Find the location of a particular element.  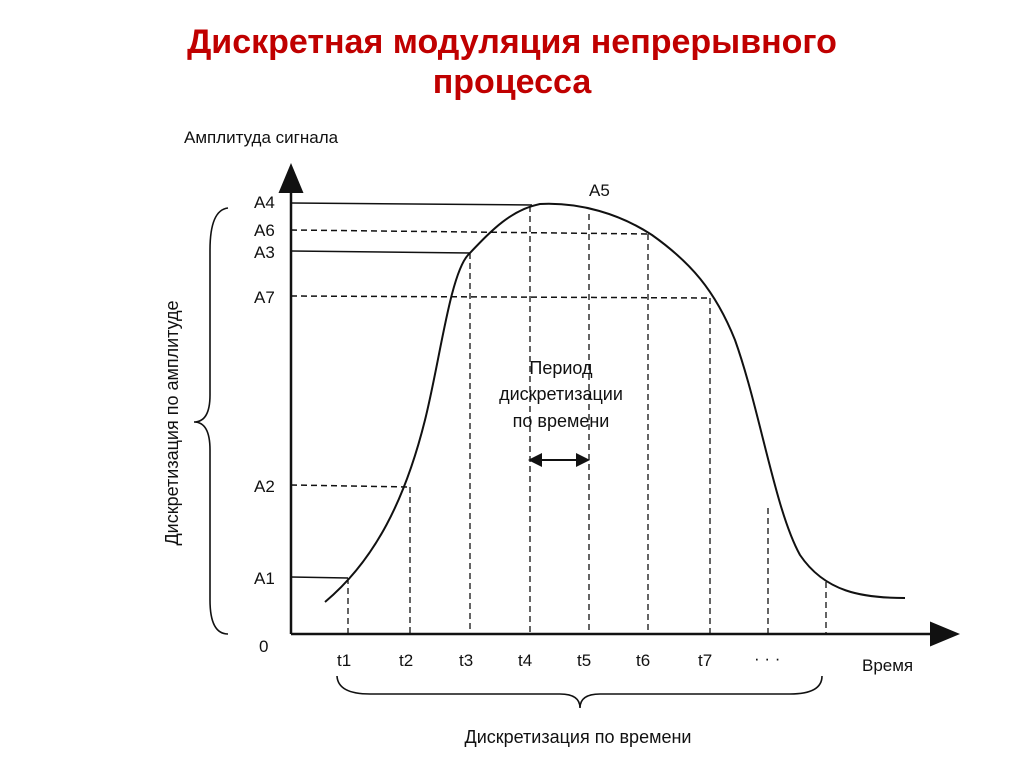

time-tick-t6: t6 is located at coordinates (643, 660).